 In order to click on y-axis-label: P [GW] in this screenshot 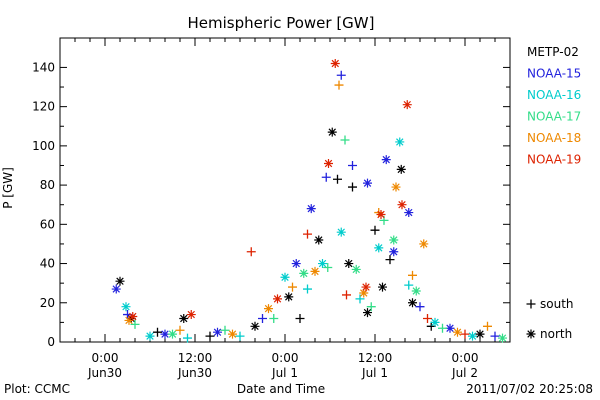, I will do `click(8, 188)`.